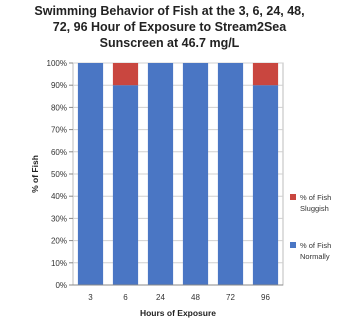  I want to click on y-tick-label: 70%, so click(59, 130).